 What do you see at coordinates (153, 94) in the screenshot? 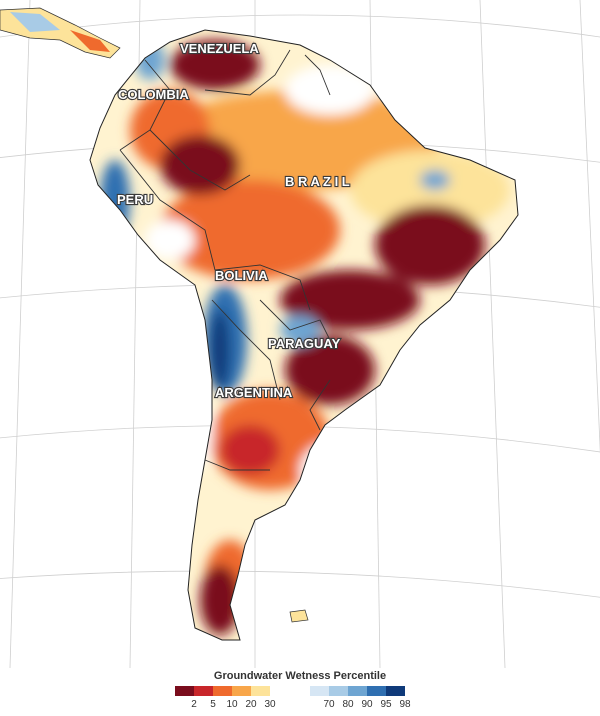
I see `label-colombia: COLOMBIA` at bounding box center [153, 94].